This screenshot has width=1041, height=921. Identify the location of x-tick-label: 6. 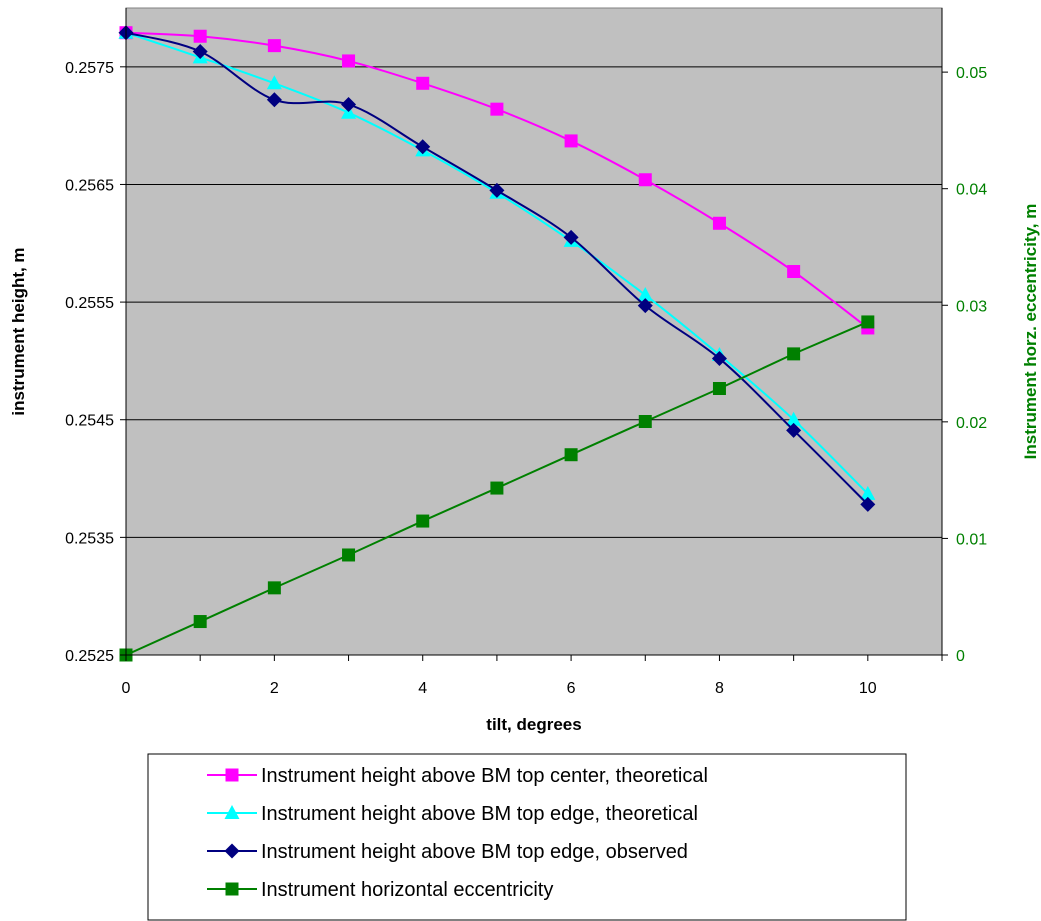
(571, 688).